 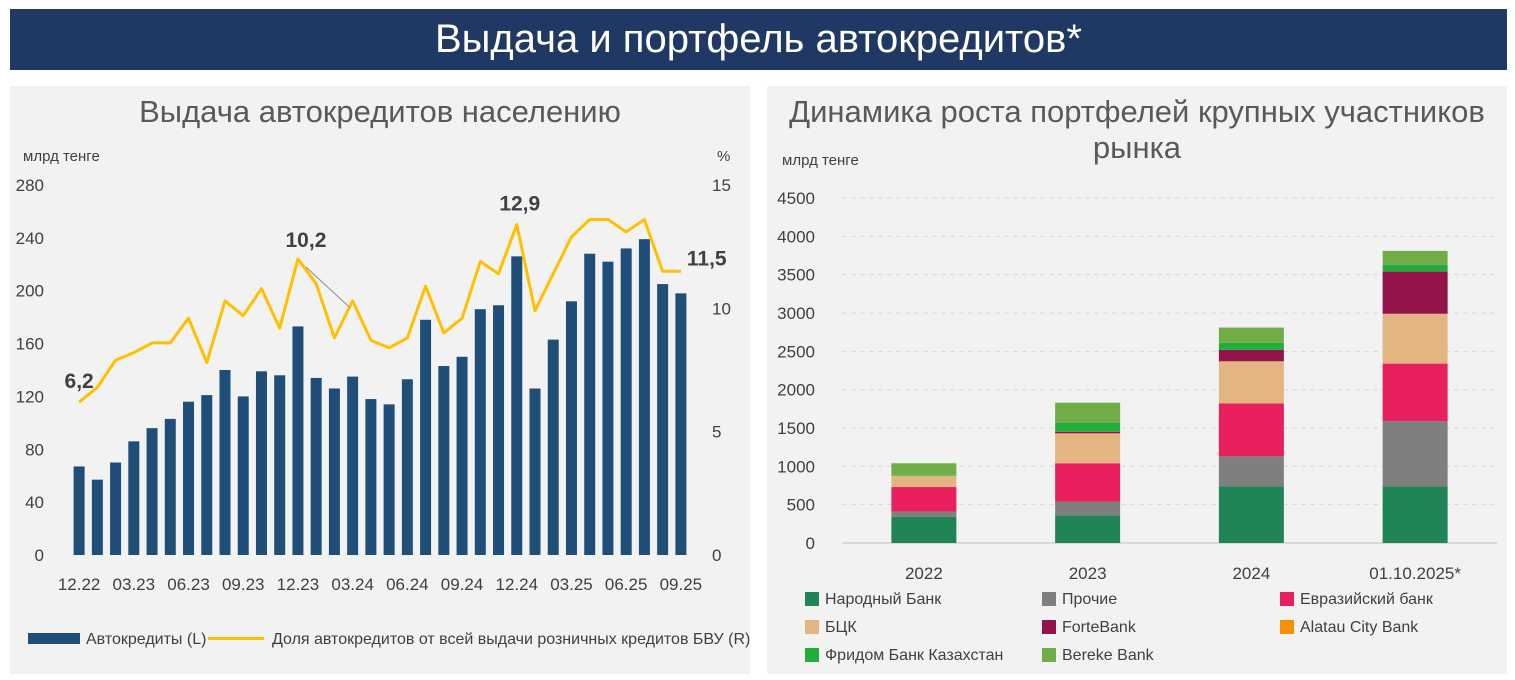 I want to click on x-axis-tick-label: 06.24, so click(x=407, y=584).